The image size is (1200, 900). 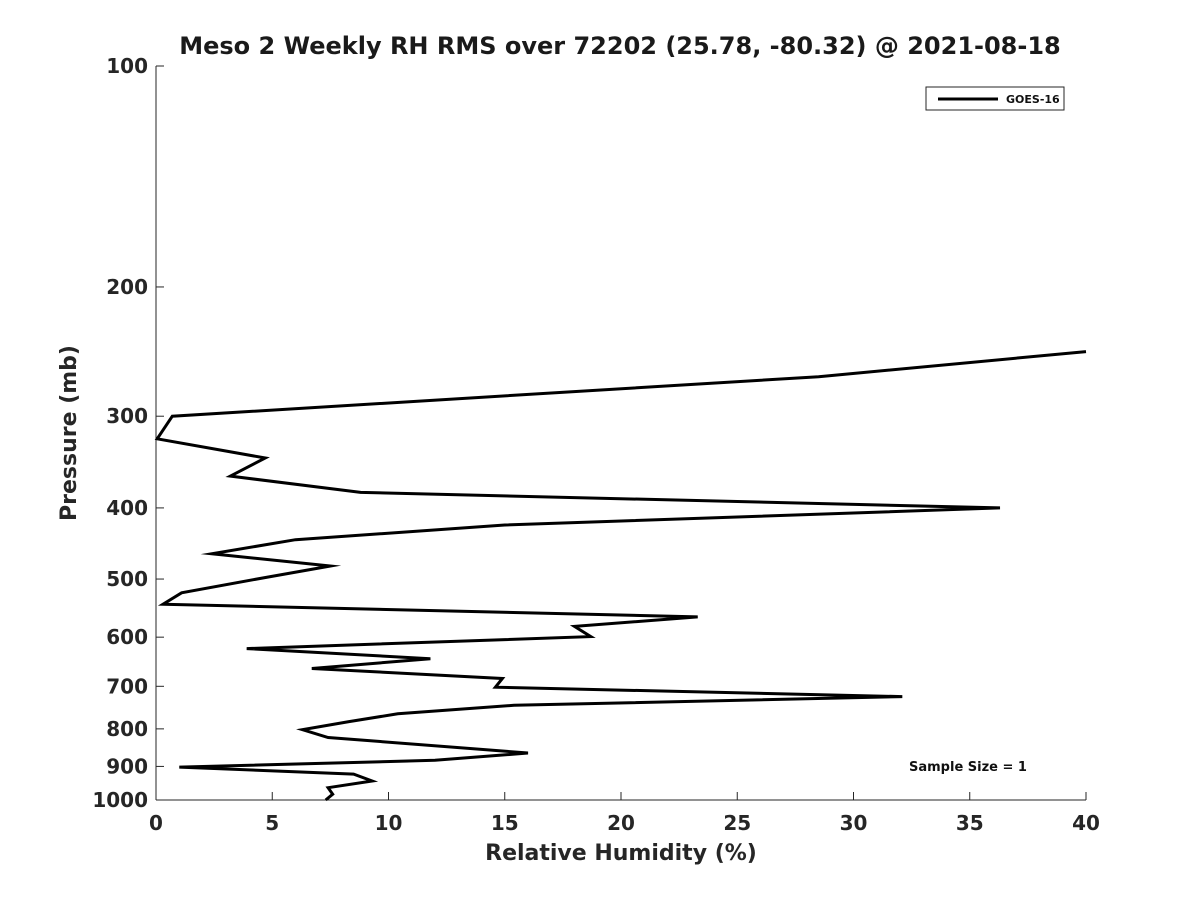 I want to click on x-axis-label: Relative Humidity (%), so click(x=621, y=853).